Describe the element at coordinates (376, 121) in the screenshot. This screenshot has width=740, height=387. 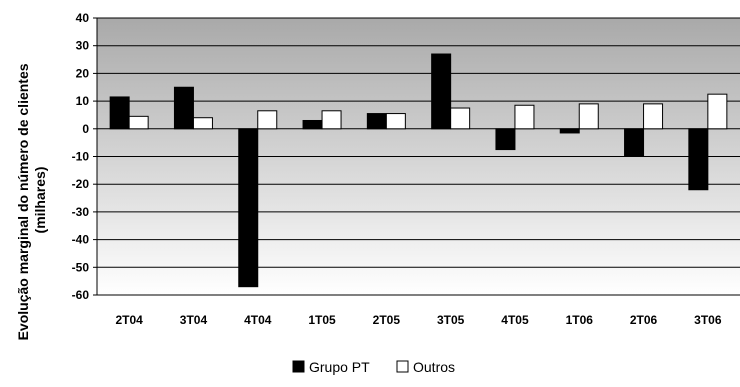
I see `bar-grupo-pt-2t05` at that location.